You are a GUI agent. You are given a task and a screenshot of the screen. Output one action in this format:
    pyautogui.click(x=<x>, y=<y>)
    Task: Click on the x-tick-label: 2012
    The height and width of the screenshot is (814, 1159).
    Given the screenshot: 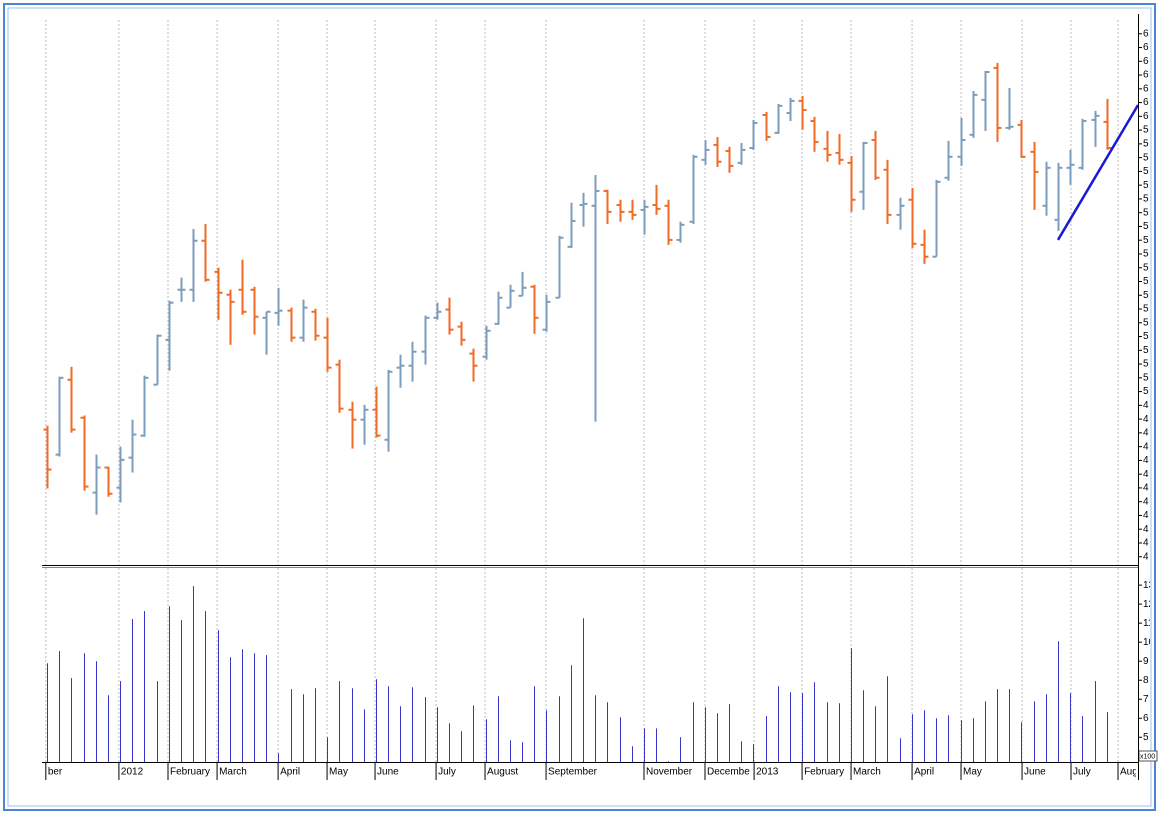 What is the action you would take?
    pyautogui.click(x=132, y=772)
    